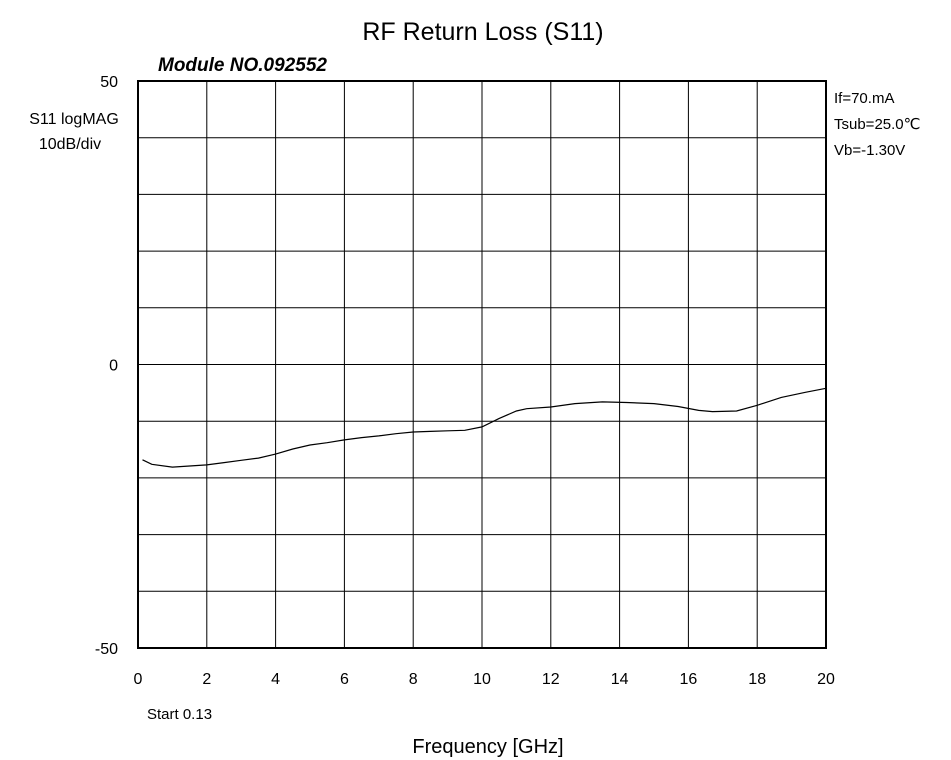 This screenshot has width=951, height=760. I want to click on y-axis-label-line-2: 10dB/div, so click(70, 144).